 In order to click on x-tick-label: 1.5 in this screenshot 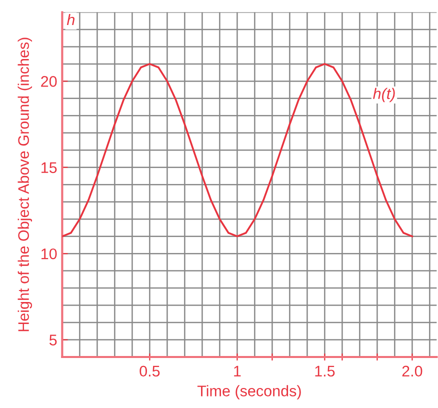, I will do `click(325, 371)`.